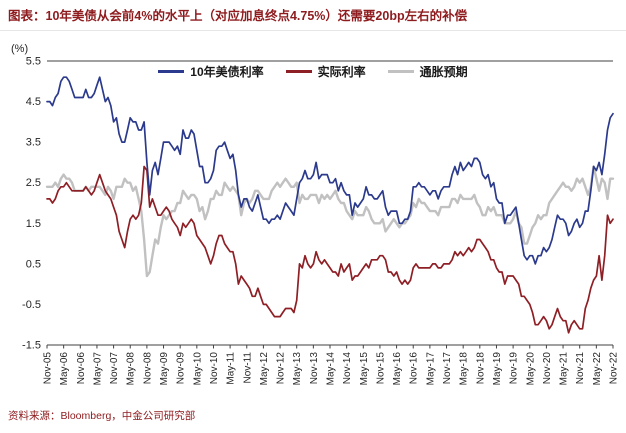  Describe the element at coordinates (397, 369) in the screenshot. I see `x-tick-label: May-16` at that location.